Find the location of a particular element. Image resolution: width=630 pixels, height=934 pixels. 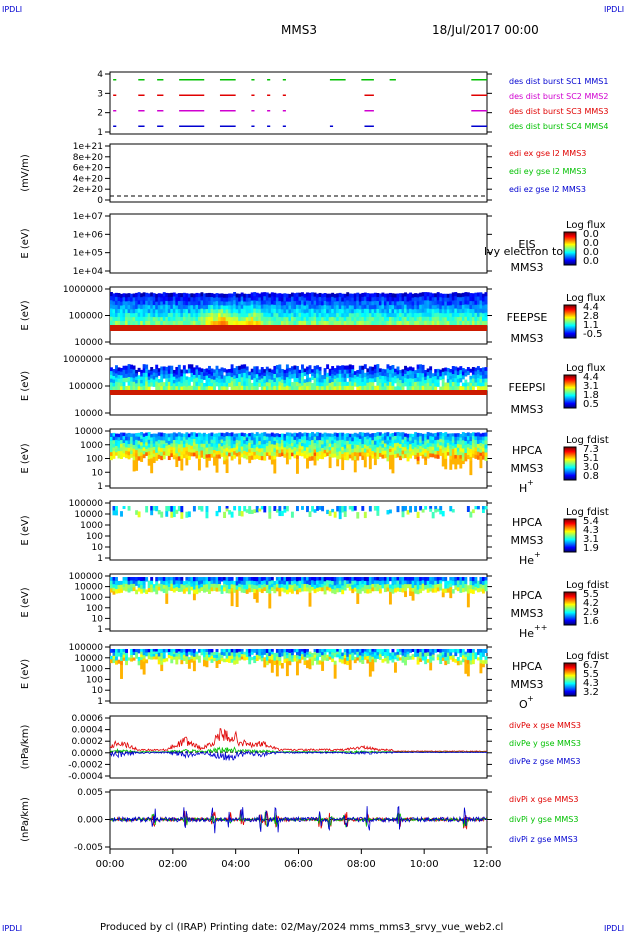

spectro-drop is located at coordinates (152, 466).